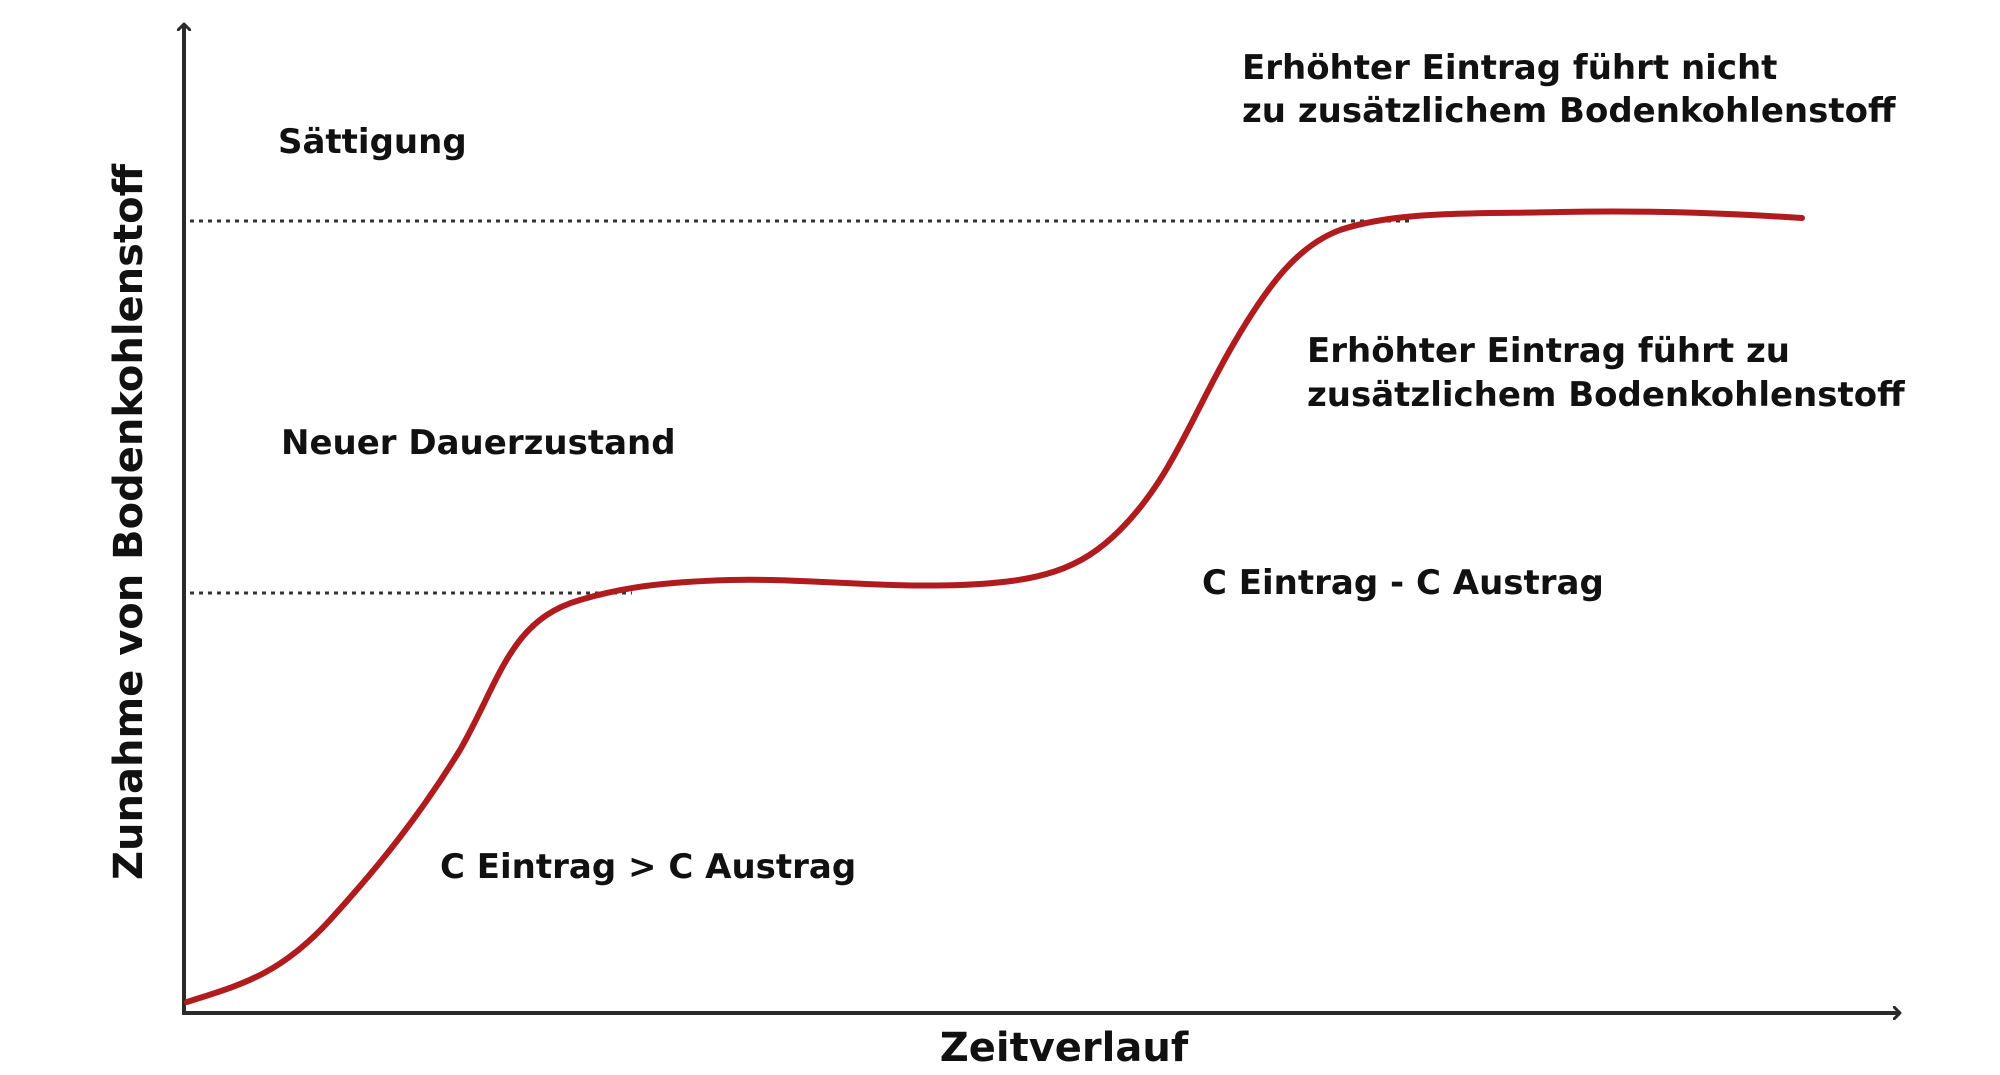  What do you see at coordinates (1509, 68) in the screenshot?
I see `no-additional-carbon-line1: Erhöhter Eintrag führt nicht` at bounding box center [1509, 68].